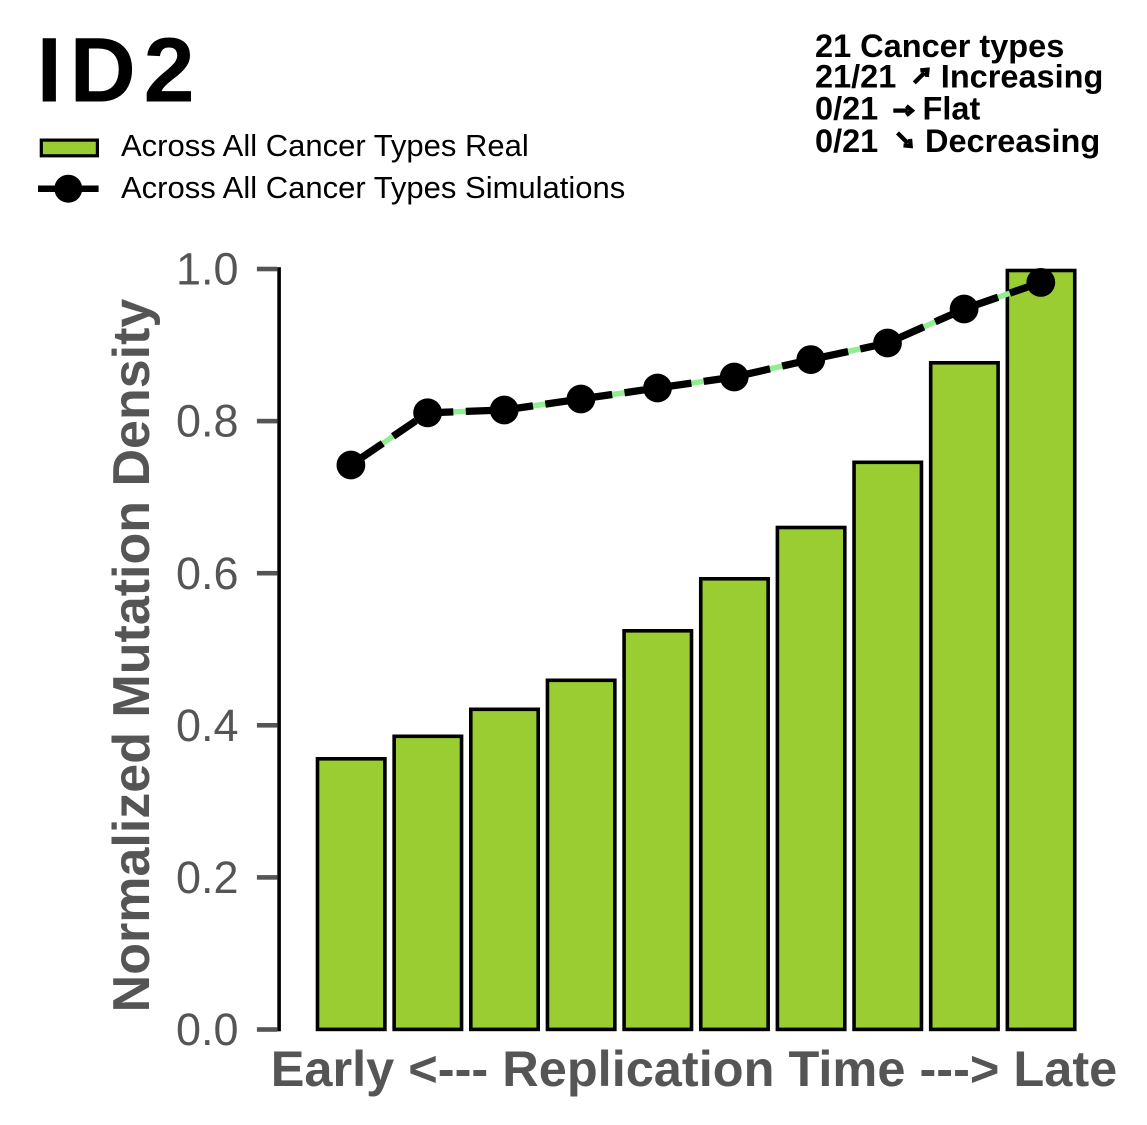 The height and width of the screenshot is (1125, 1147). Describe the element at coordinates (207, 877) in the screenshot. I see `svg-text: 0.2` at that location.